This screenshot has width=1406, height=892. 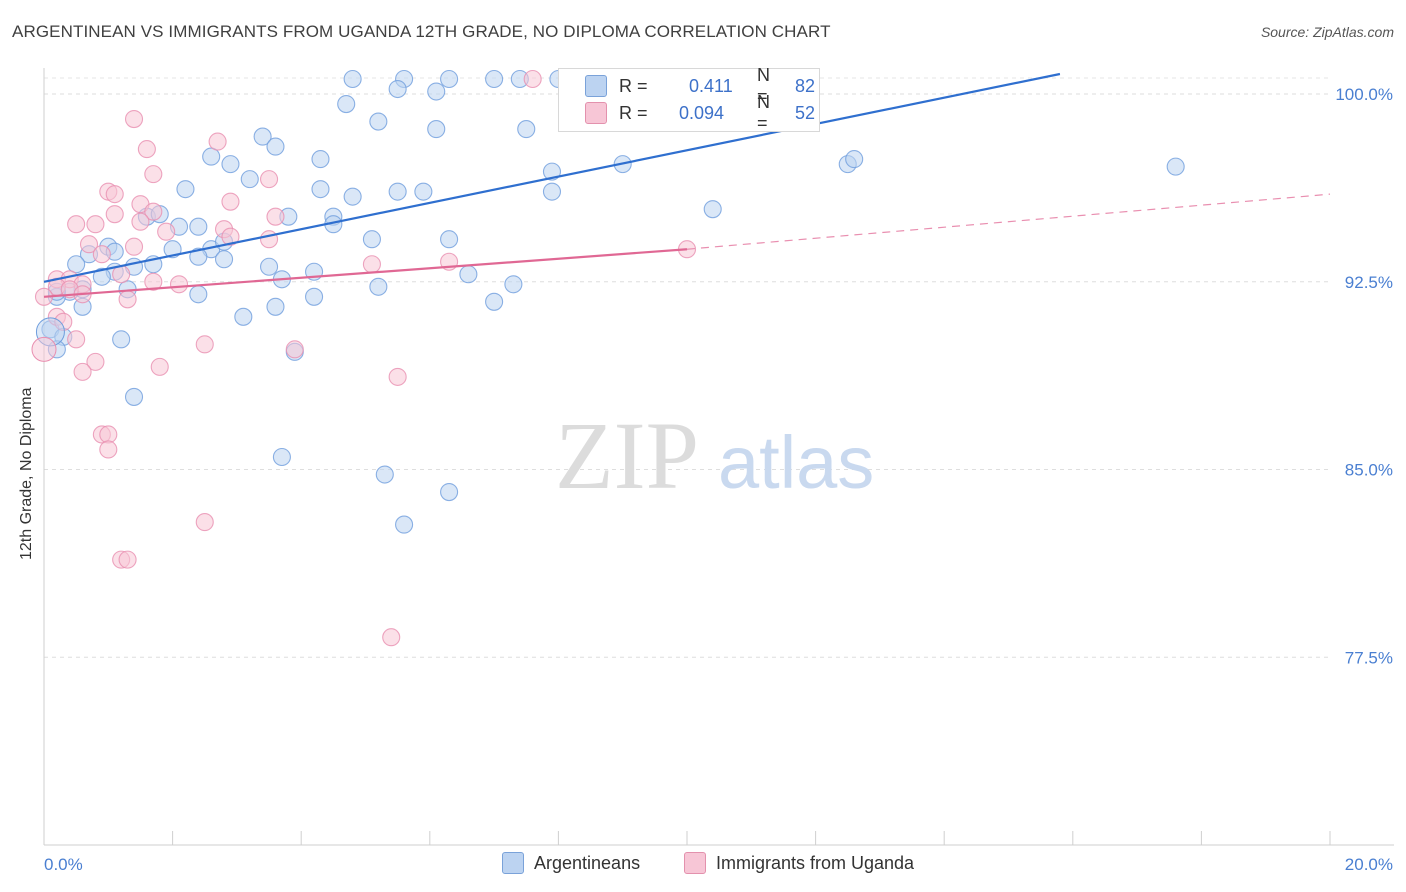 I want to click on point-uganda-cluster, so click(x=44, y=349).